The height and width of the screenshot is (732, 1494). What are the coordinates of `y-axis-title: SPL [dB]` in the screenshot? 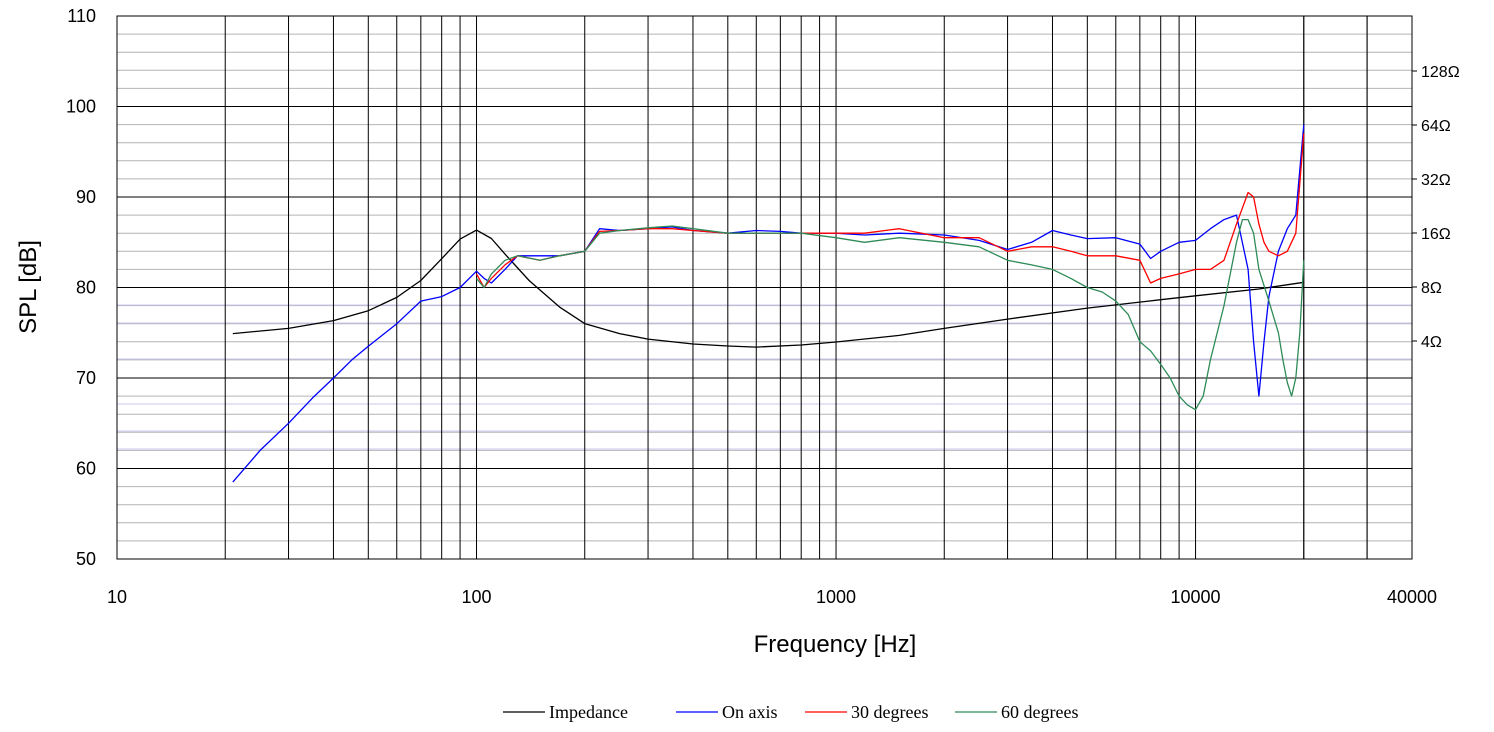 It's located at (28, 287).